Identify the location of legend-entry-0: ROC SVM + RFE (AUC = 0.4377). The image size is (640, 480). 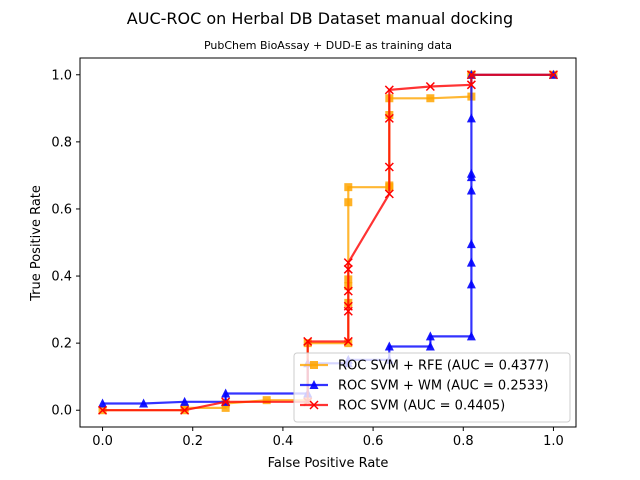
(424, 366).